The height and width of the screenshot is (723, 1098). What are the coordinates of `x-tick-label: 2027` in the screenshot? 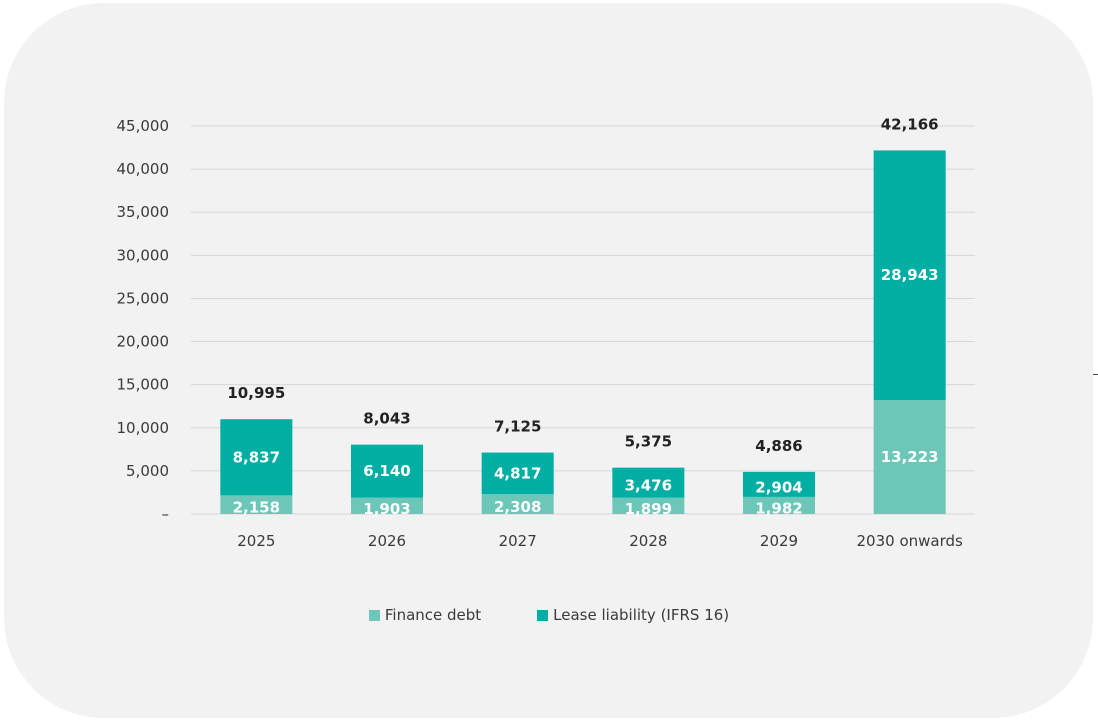 It's located at (518, 541).